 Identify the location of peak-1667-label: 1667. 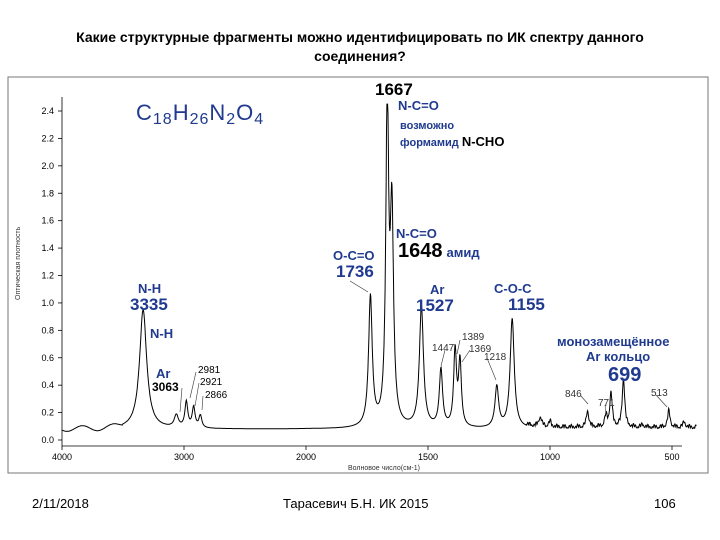
(394, 89).